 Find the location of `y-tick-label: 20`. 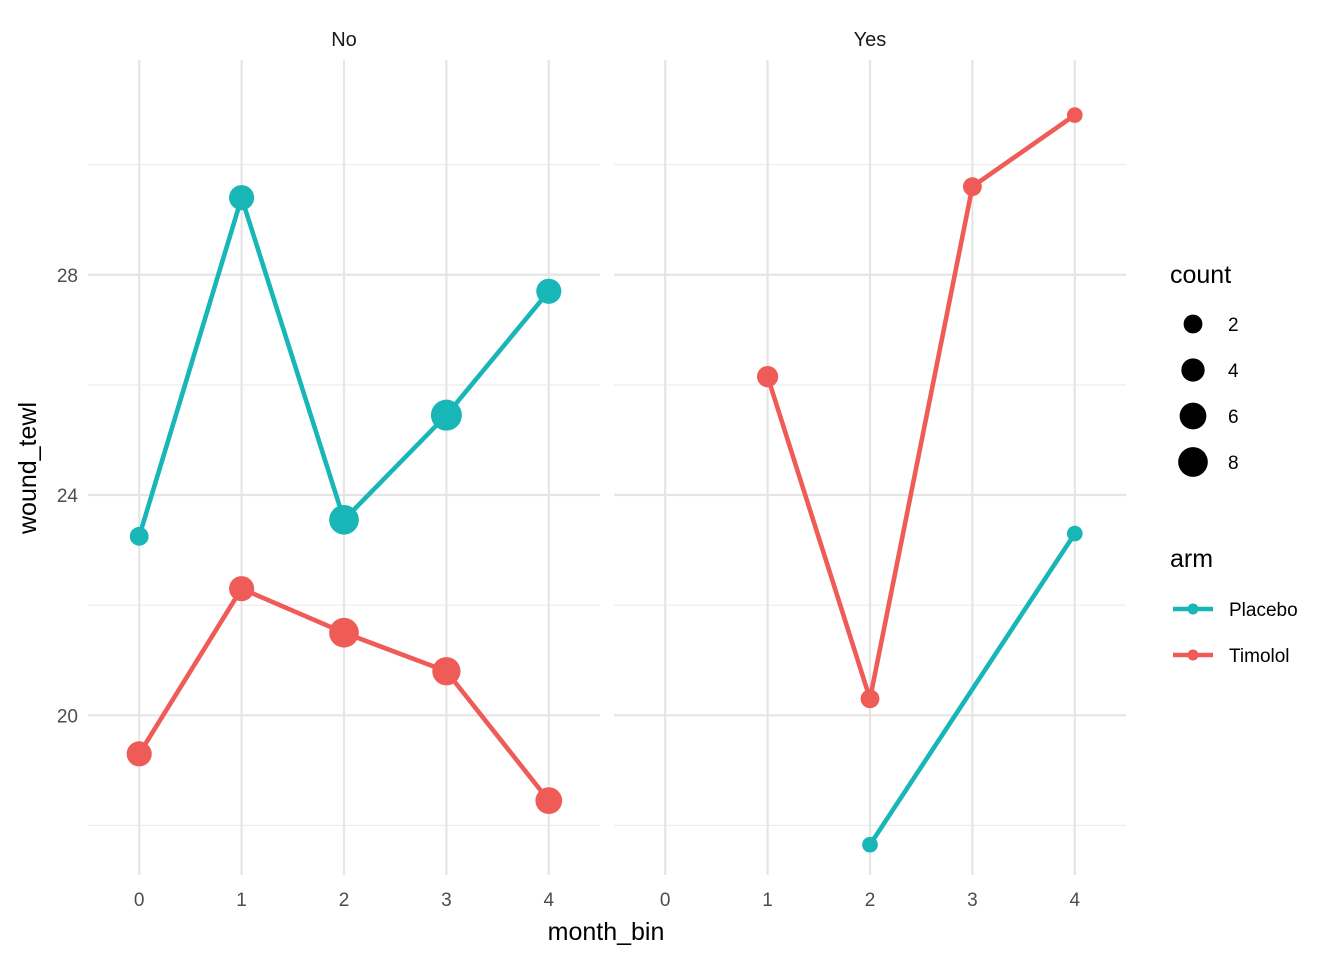

y-tick-label: 20 is located at coordinates (67, 716).